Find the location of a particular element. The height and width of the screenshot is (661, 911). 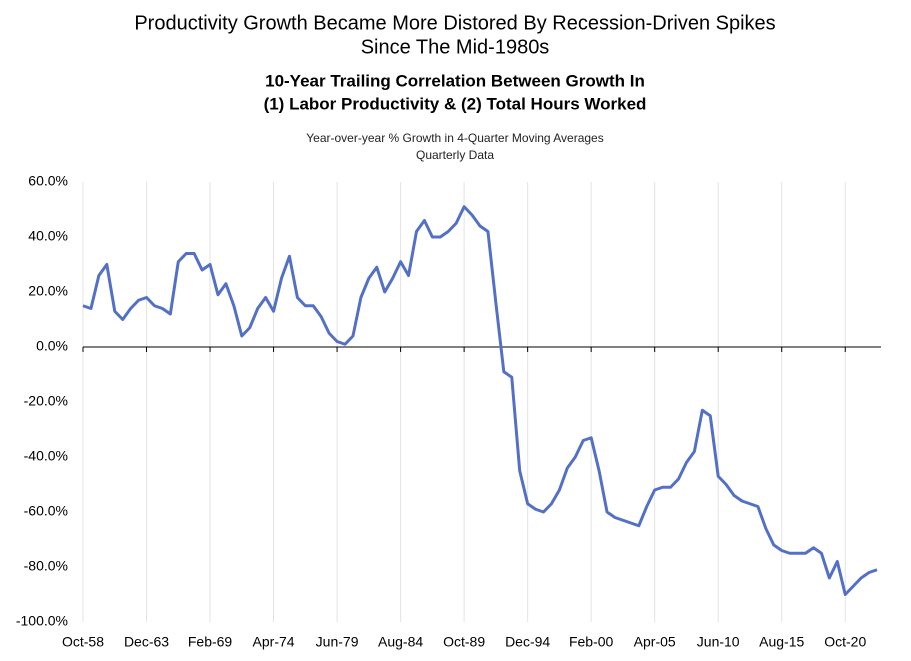

x-tick-label: Jun-79 is located at coordinates (337, 642).